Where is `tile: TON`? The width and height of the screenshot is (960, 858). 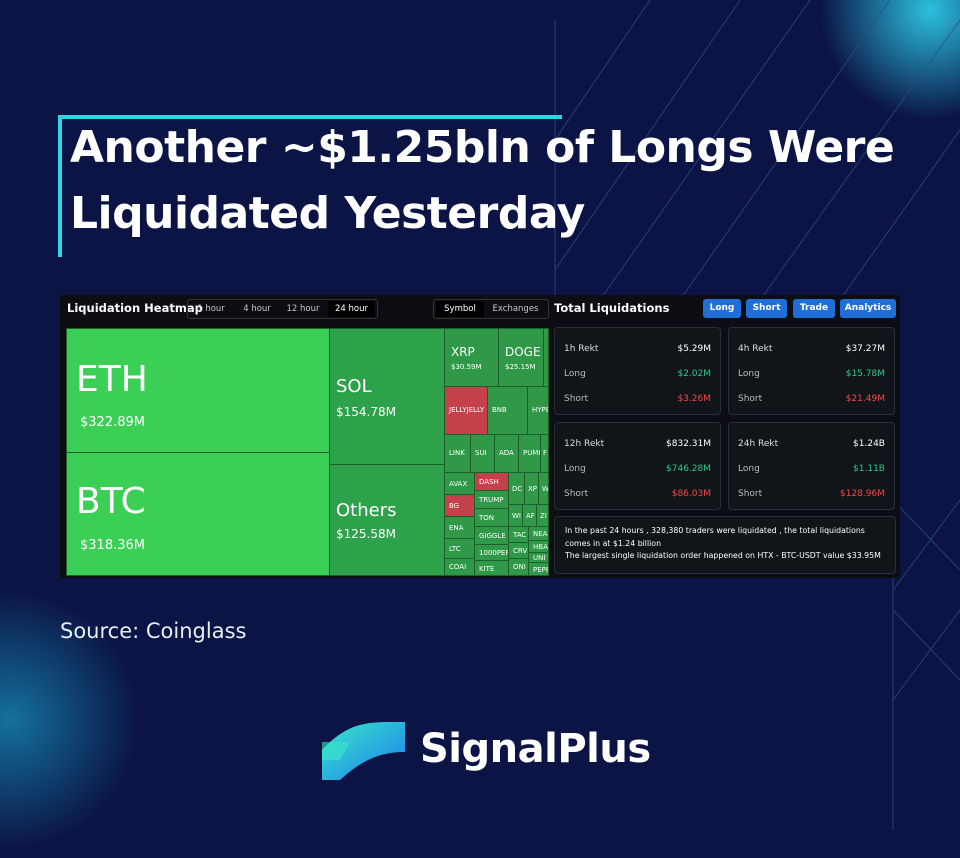 tile: TON is located at coordinates (491, 517).